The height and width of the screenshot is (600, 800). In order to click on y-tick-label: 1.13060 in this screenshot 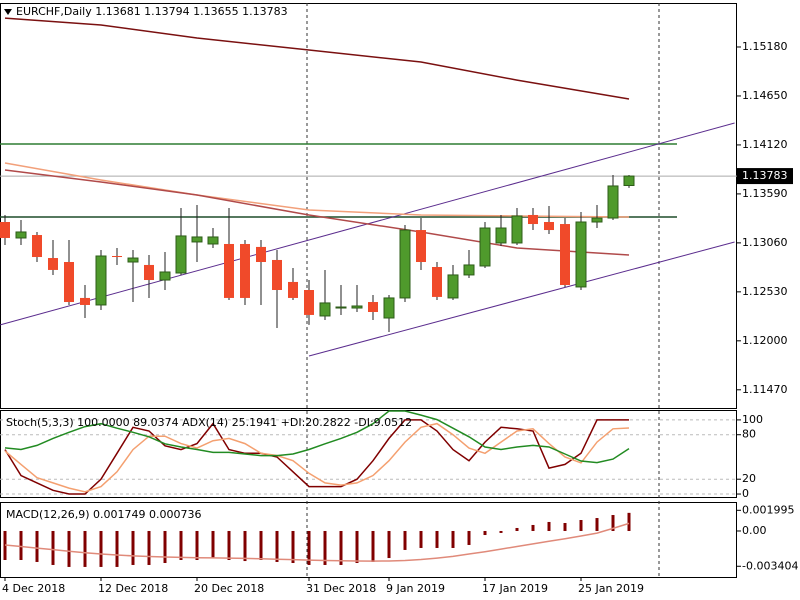, I will do `click(765, 242)`.